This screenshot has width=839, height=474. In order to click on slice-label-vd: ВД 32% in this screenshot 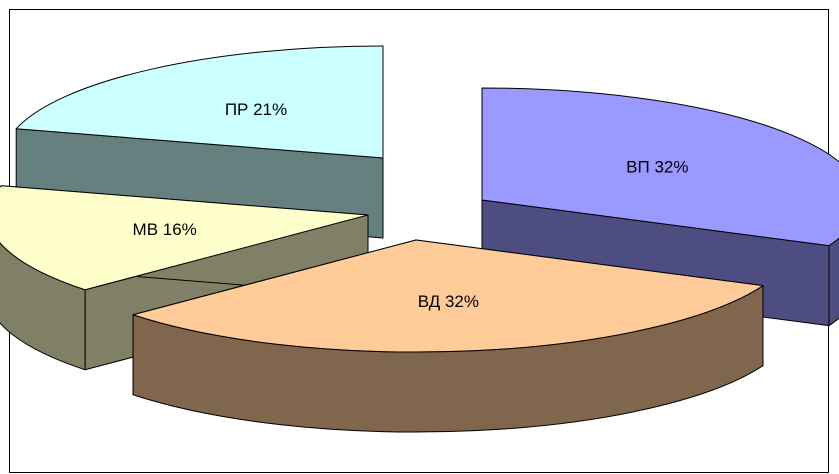, I will do `click(448, 301)`.